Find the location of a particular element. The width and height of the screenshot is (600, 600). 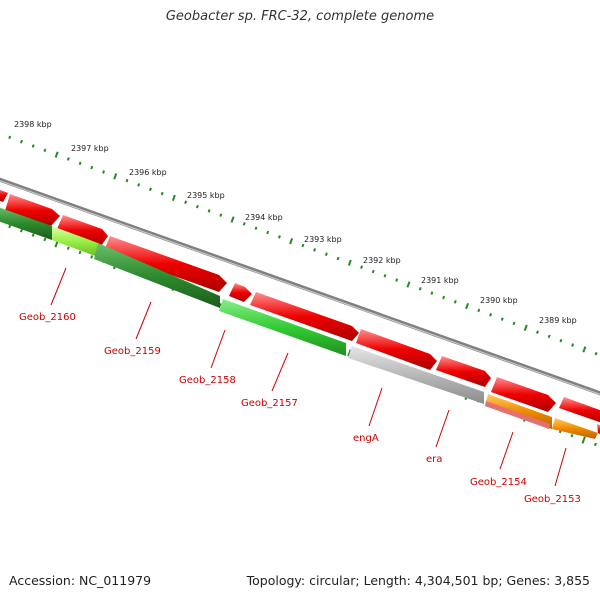

scale-label: 2392 kbp is located at coordinates (382, 260).